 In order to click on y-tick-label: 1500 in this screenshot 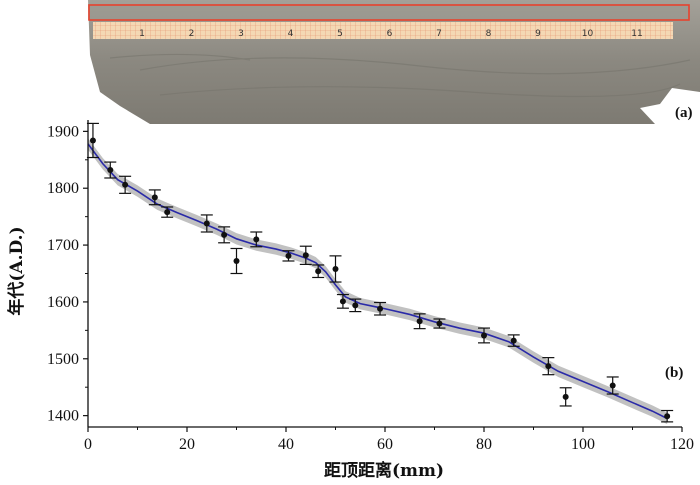, I will do `click(63, 359)`.